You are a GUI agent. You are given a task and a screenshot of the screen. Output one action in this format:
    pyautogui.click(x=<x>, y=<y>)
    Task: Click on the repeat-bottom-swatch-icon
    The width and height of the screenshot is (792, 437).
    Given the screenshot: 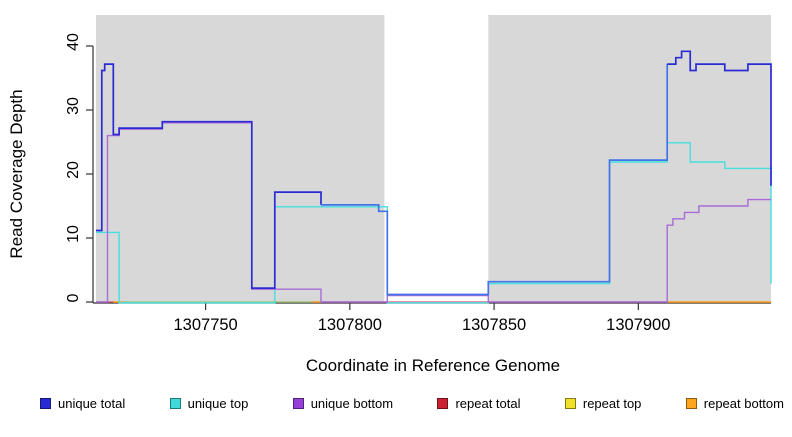 What is the action you would take?
    pyautogui.click(x=691, y=403)
    